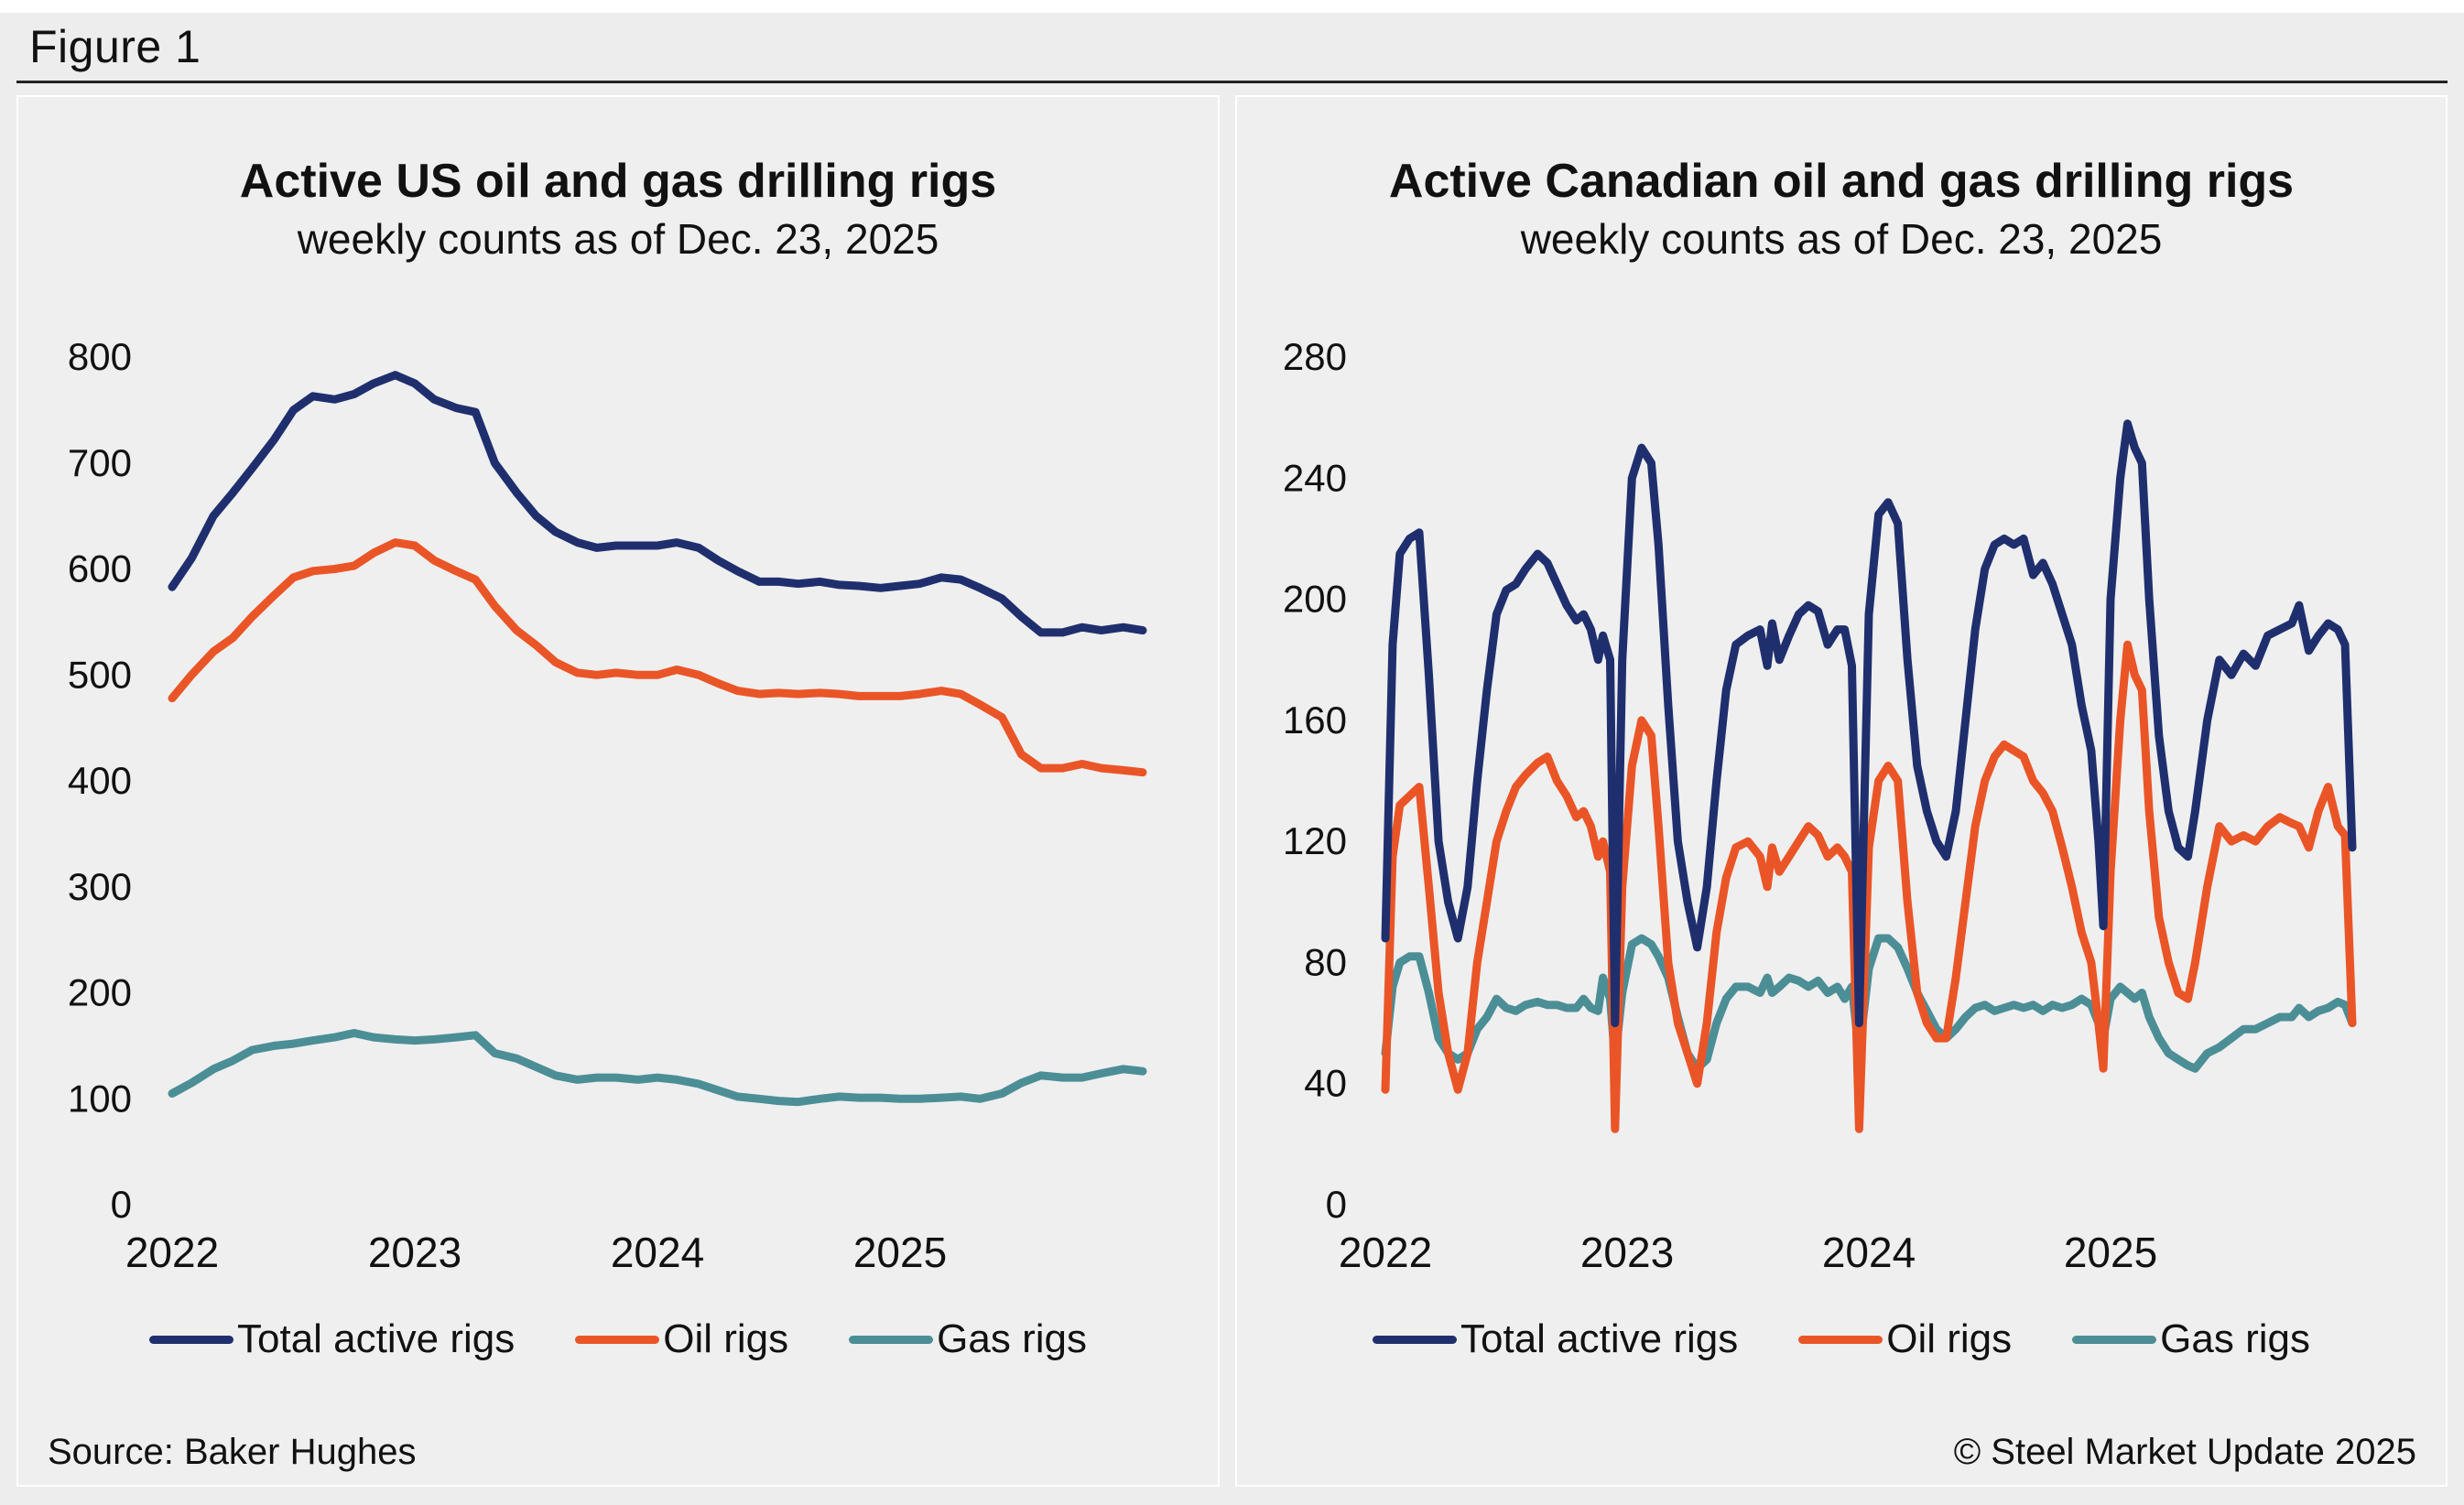  What do you see at coordinates (1315, 477) in the screenshot?
I see `y-tick-label: 240` at bounding box center [1315, 477].